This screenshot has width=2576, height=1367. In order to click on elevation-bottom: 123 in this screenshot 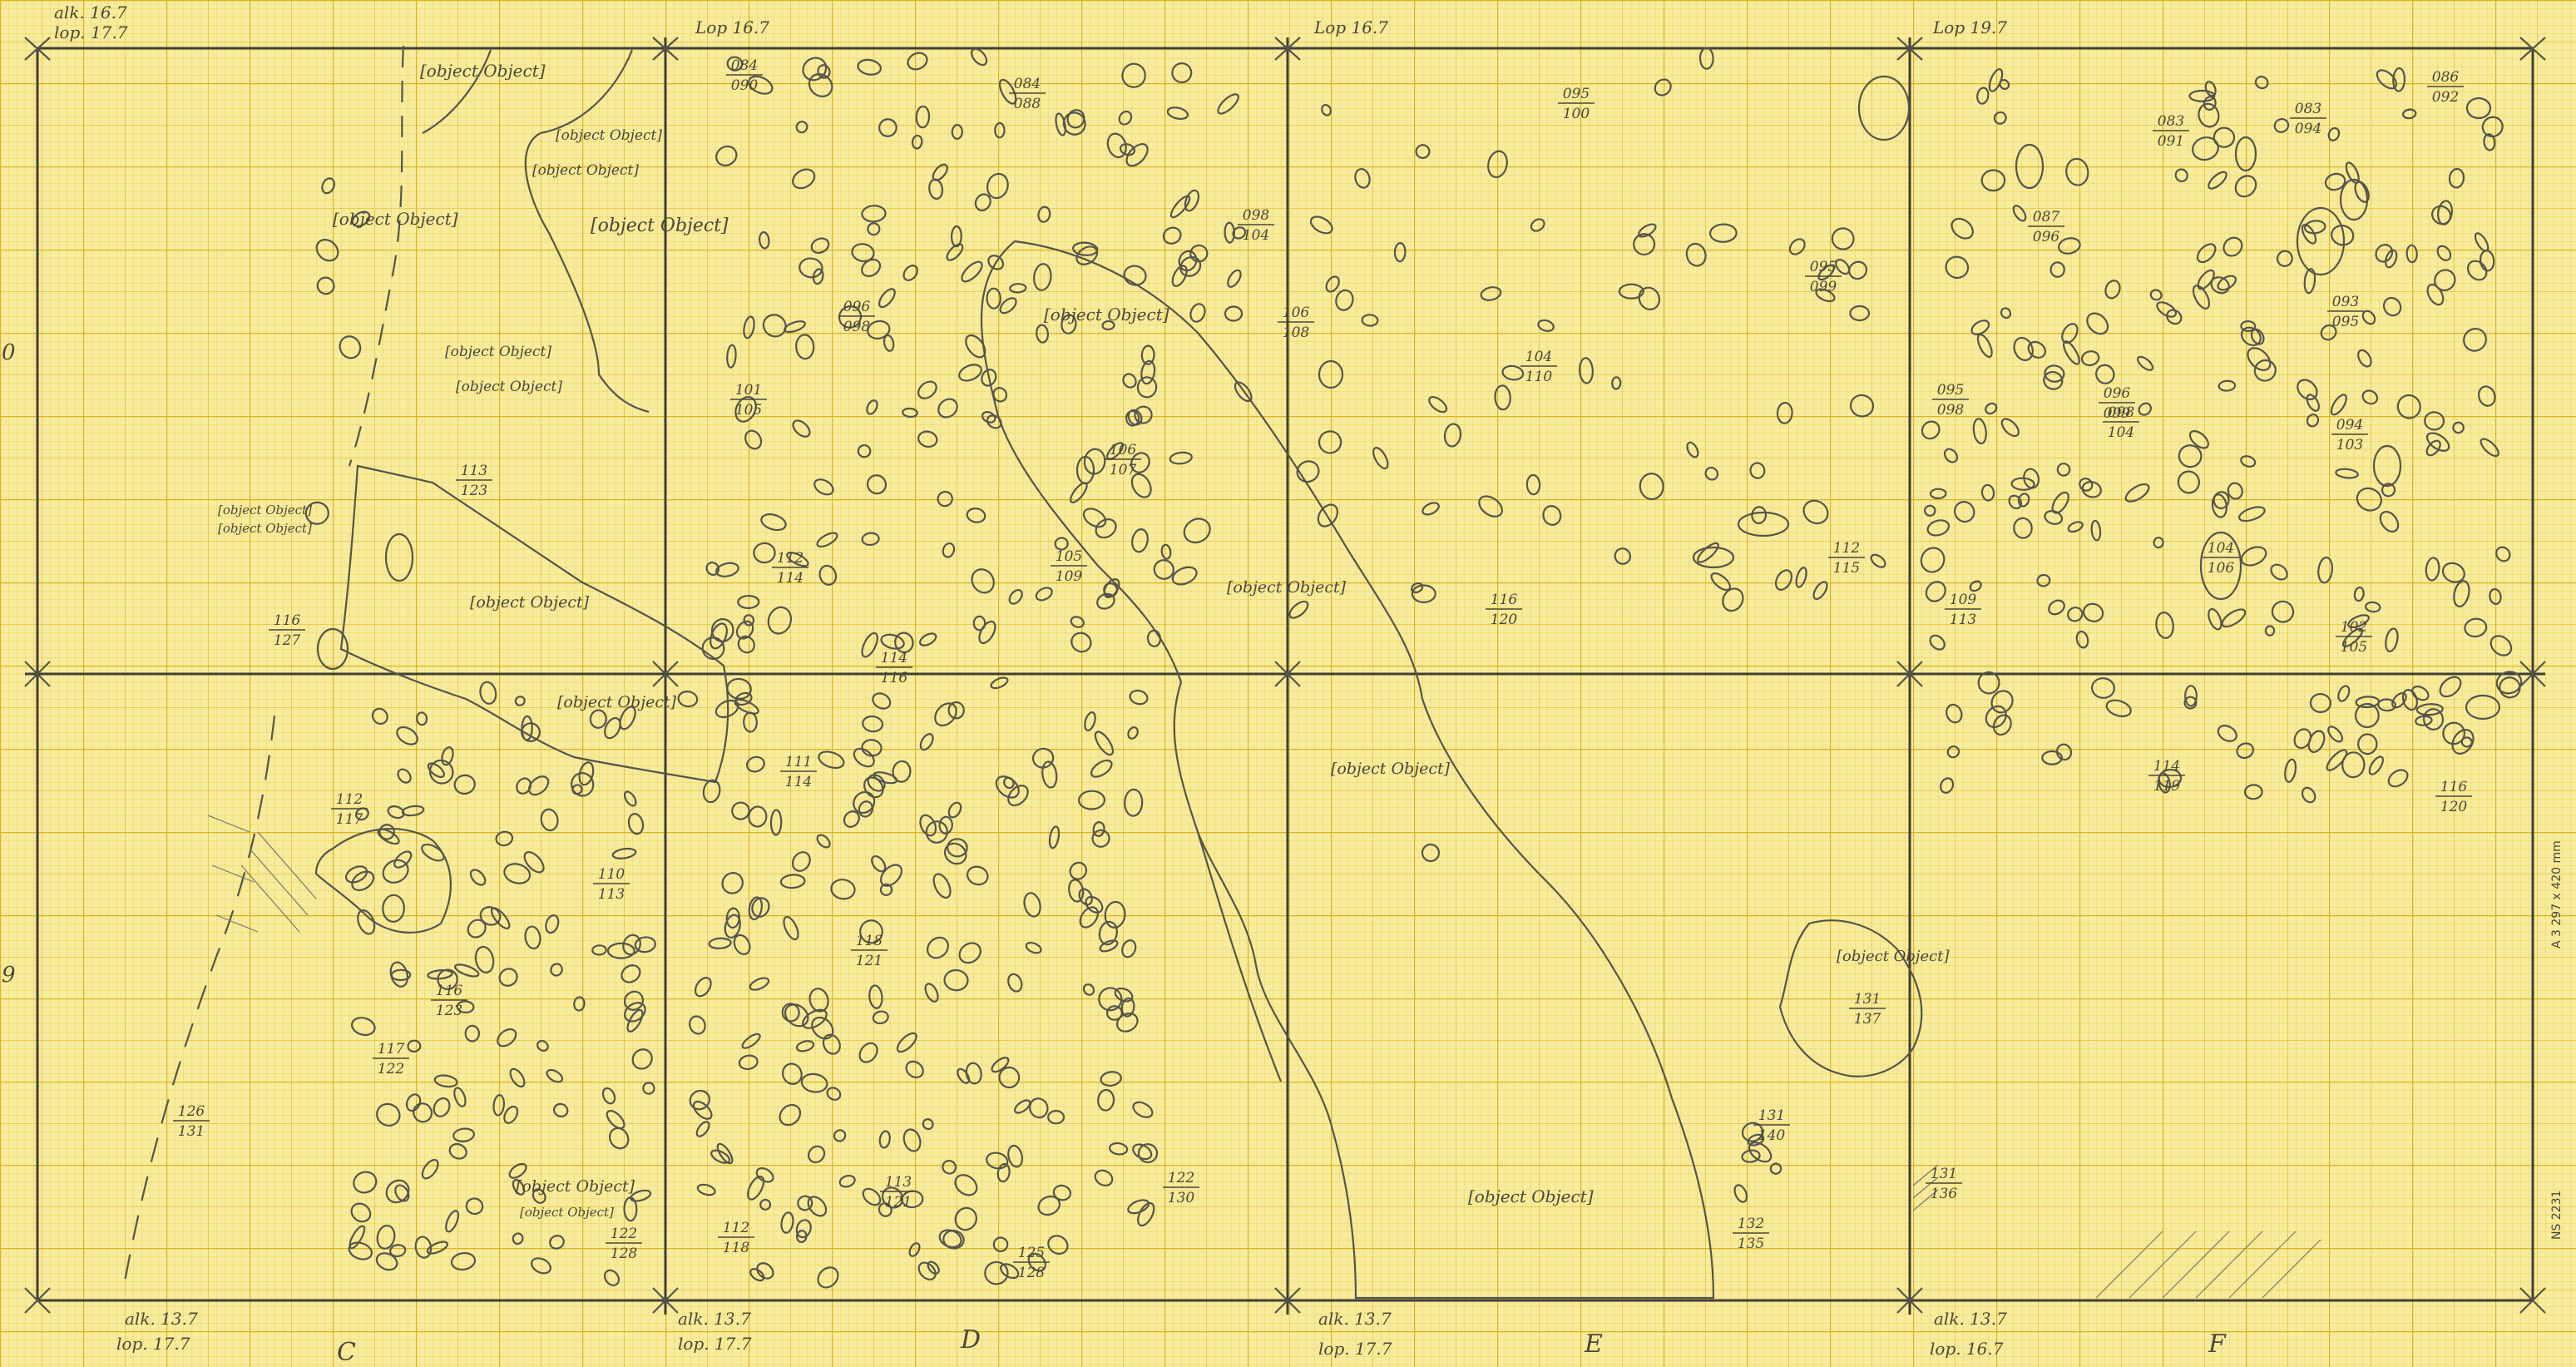, I will do `click(474, 491)`.